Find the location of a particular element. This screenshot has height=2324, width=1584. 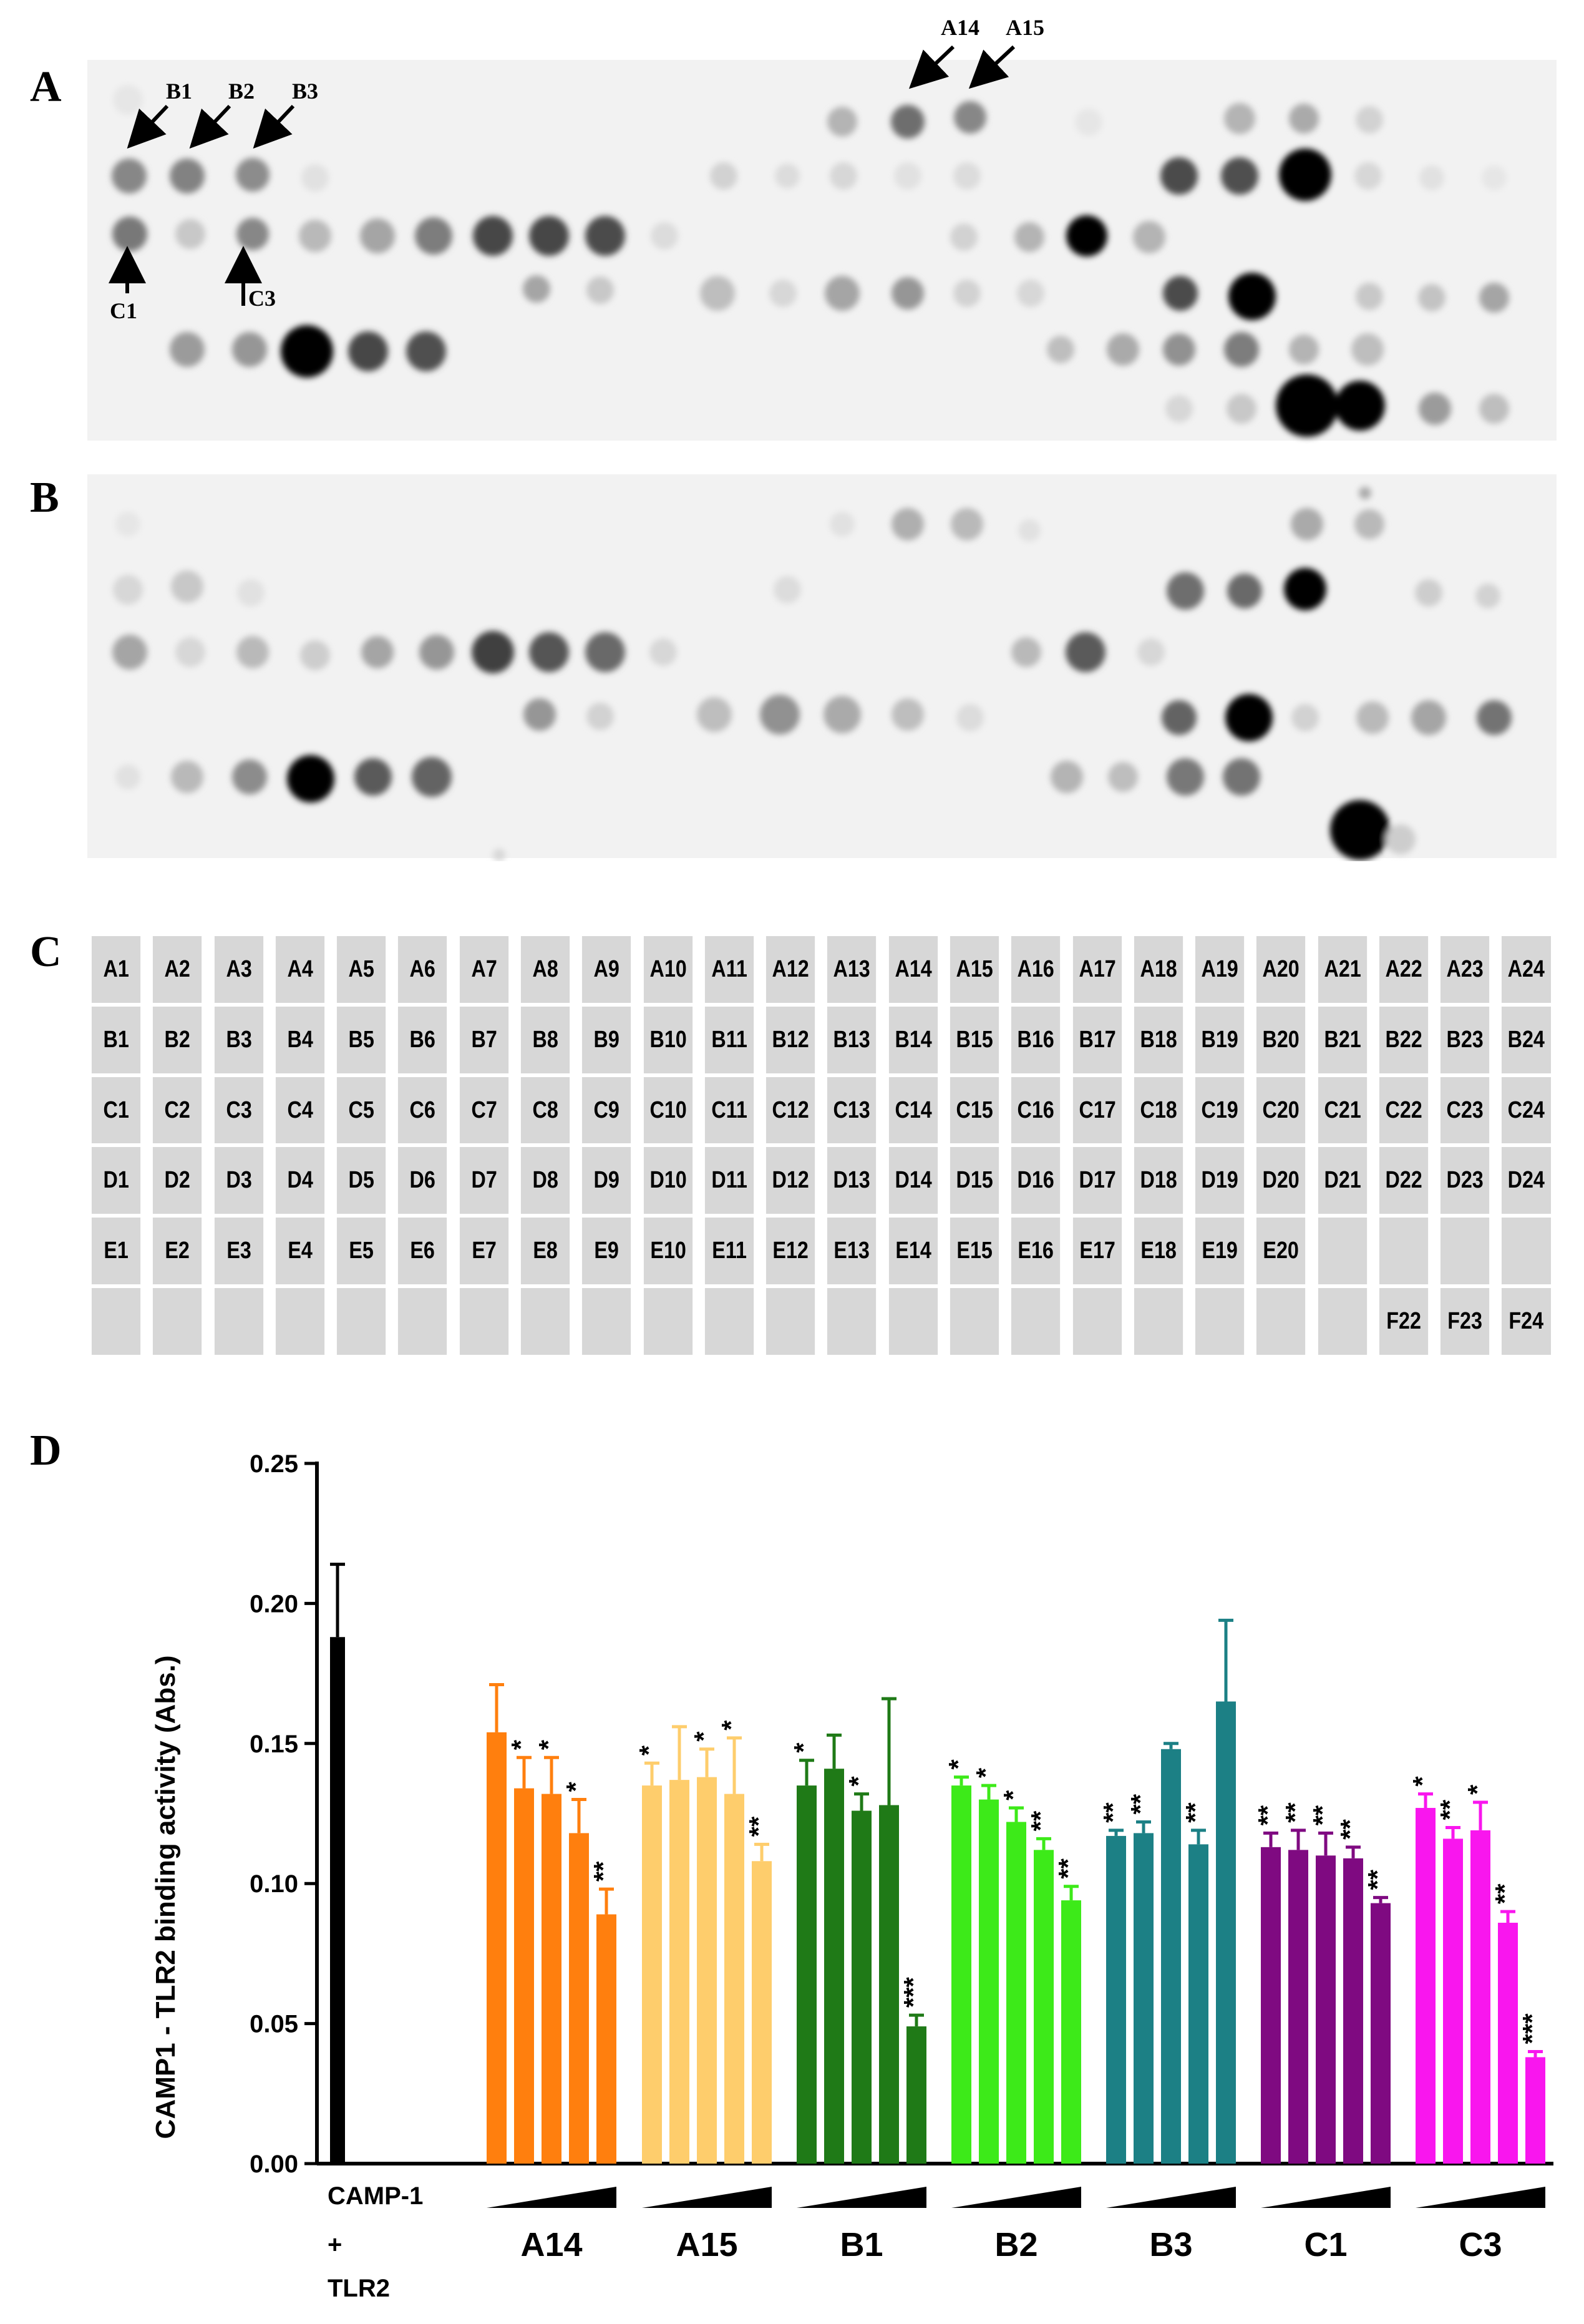

significance-marker: ** is located at coordinates (1267, 1815).